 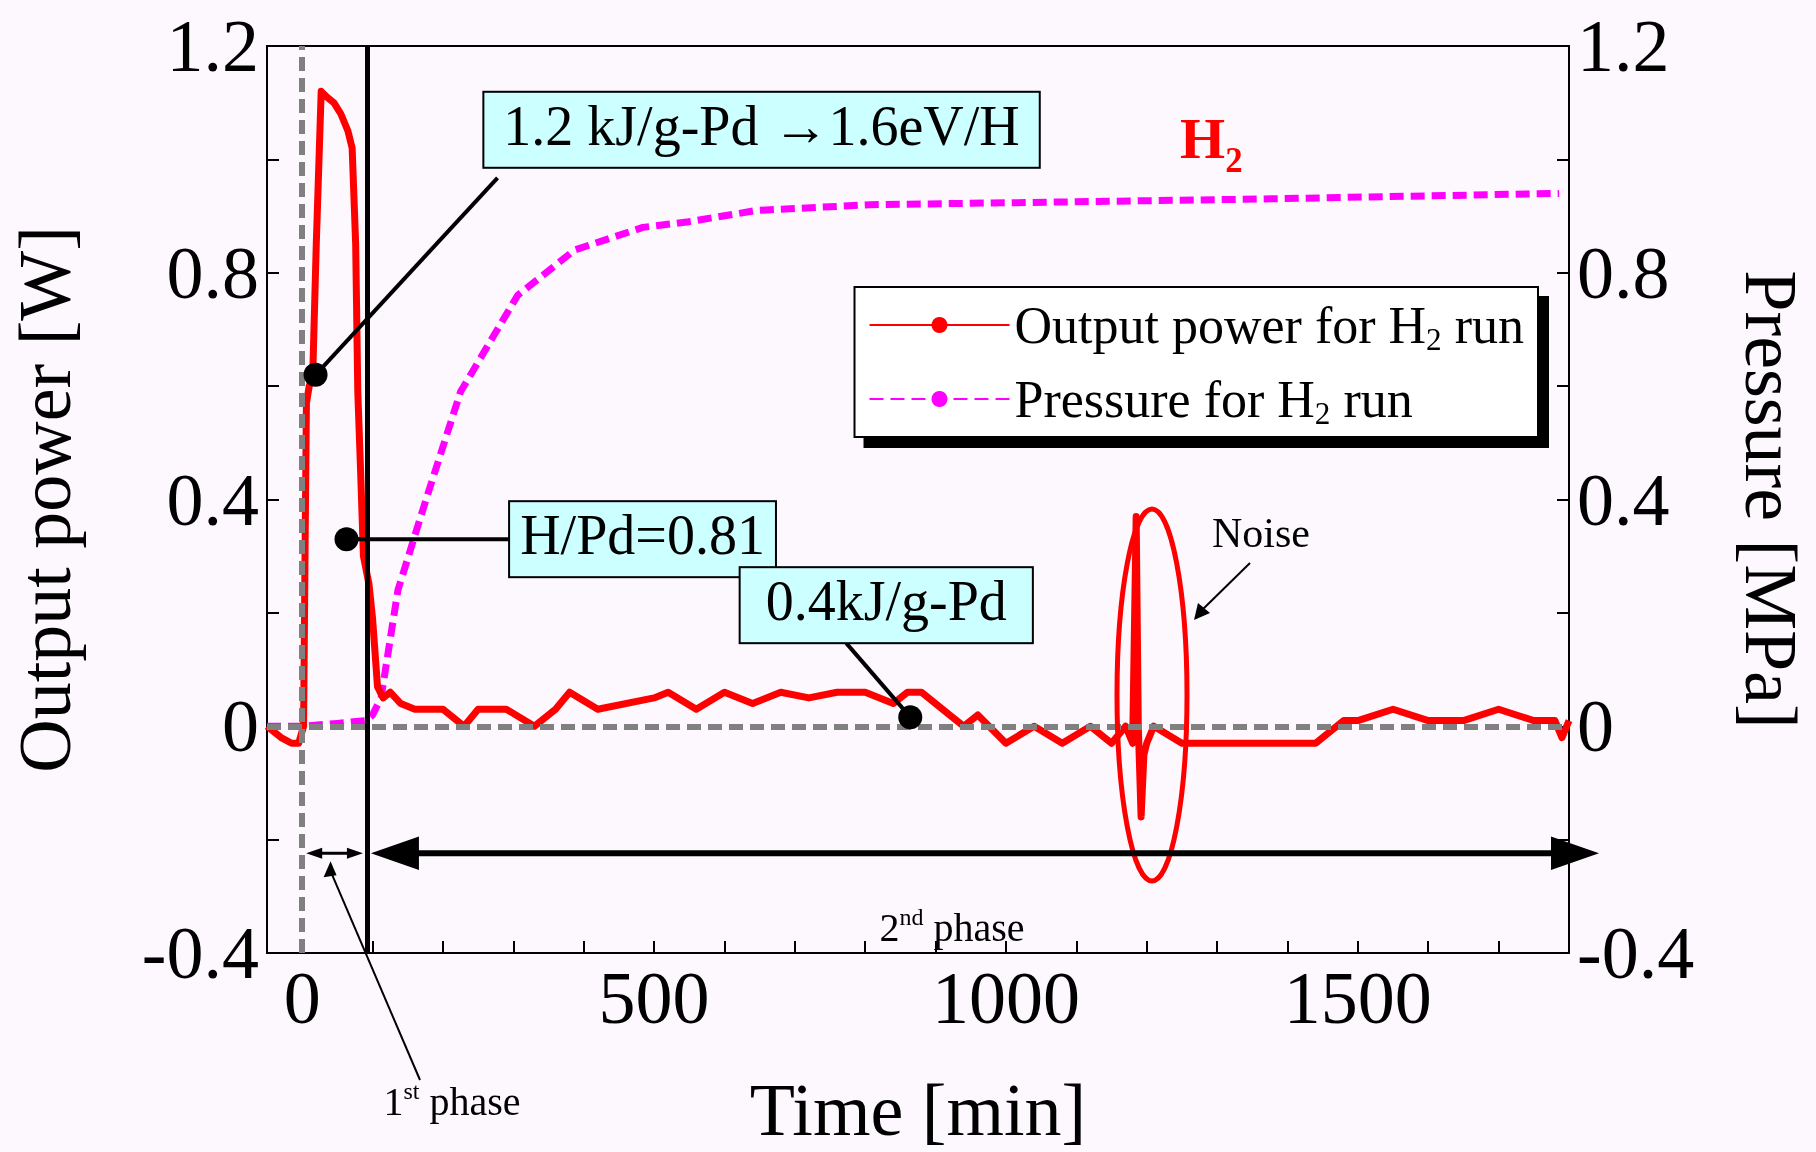 I want to click on text: H$_{2}$, so click(x=1211, y=143).